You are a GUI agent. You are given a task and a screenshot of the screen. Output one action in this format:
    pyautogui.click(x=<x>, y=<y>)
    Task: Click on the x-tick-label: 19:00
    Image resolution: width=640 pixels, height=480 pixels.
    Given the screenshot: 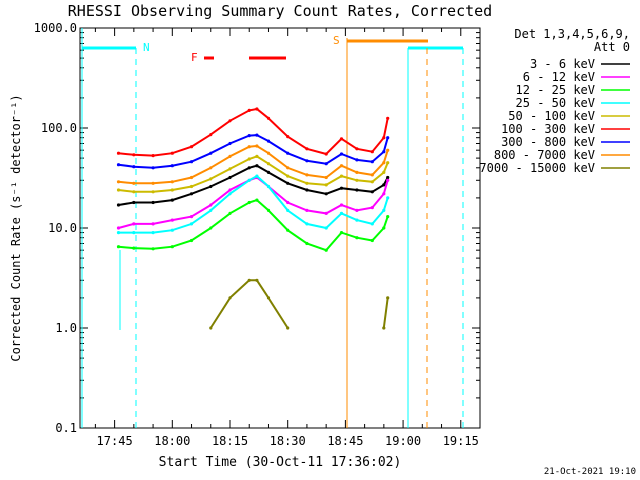 What is the action you would take?
    pyautogui.click(x=403, y=441)
    